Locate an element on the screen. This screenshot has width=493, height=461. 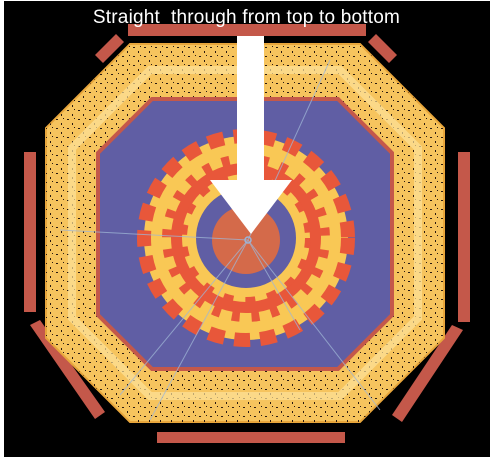
caption-title: Straight through from top to bottom is located at coordinates (246, 17).